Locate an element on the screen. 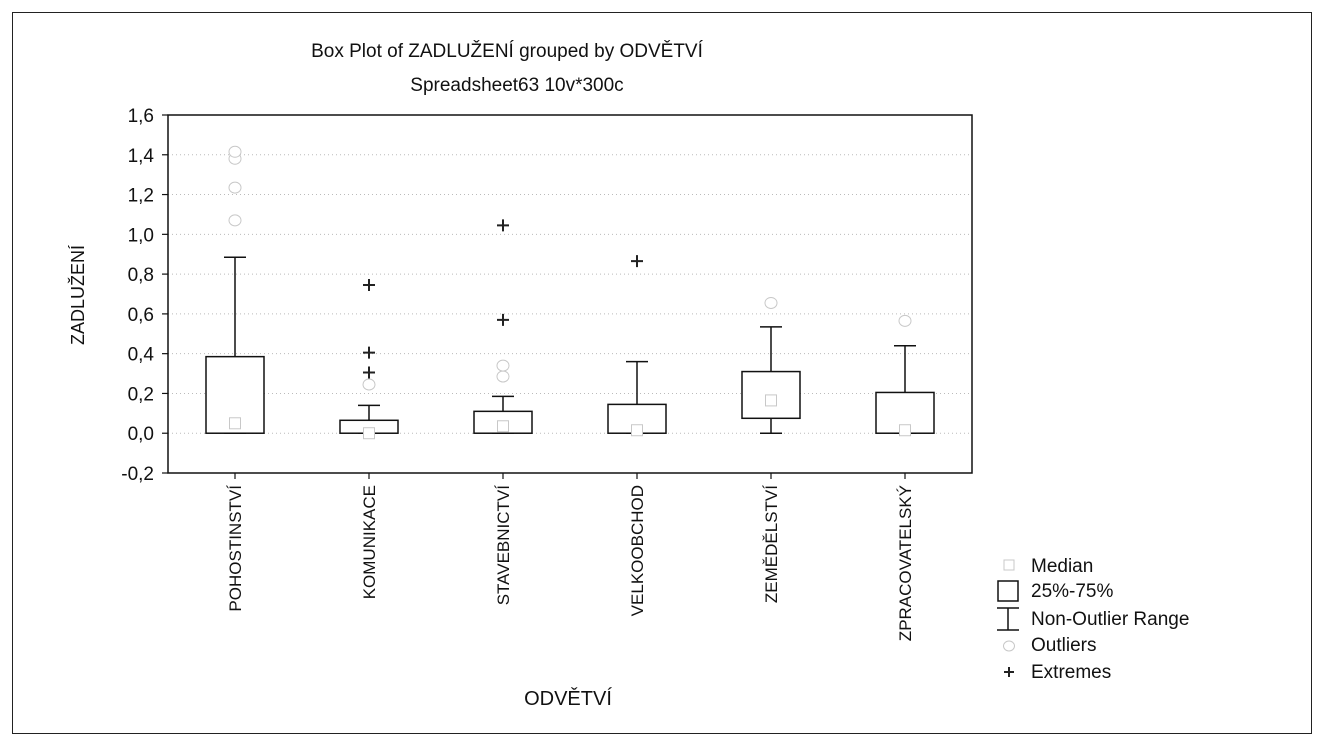 Image resolution: width=1326 pixels, height=750 pixels. y-tick-label: 1,6 is located at coordinates (141, 116).